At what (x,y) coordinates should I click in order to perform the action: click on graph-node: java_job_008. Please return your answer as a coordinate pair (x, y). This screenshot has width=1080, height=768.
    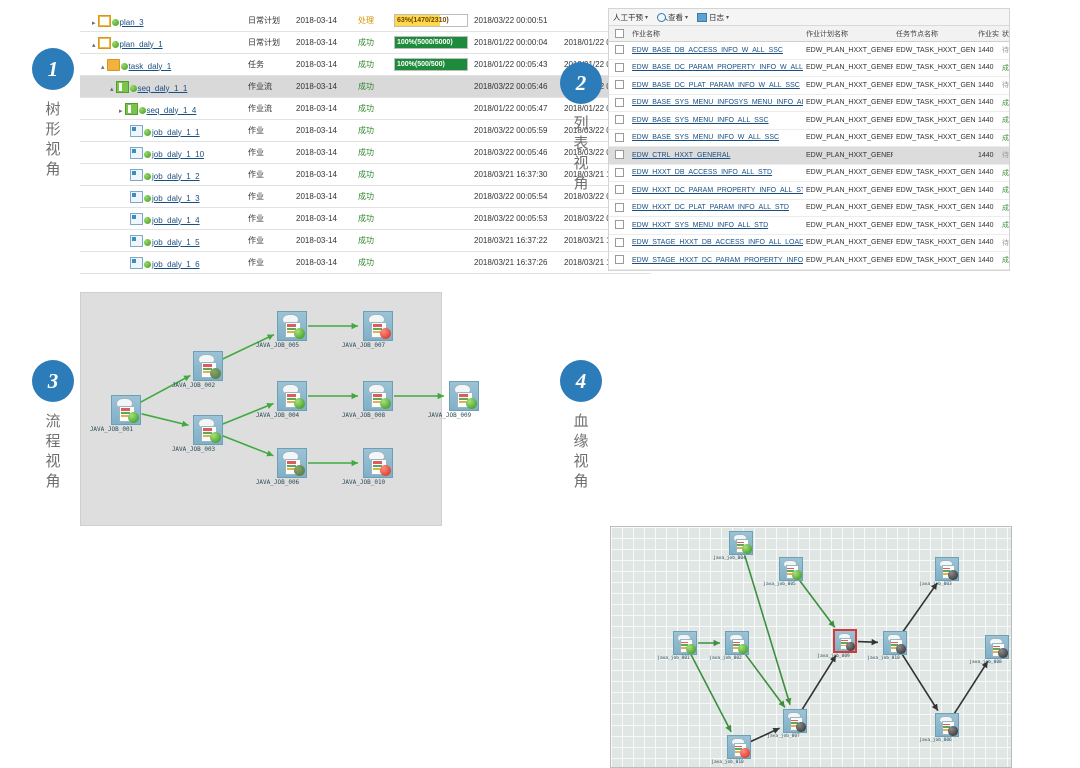
    Looking at the image, I should click on (989, 650).